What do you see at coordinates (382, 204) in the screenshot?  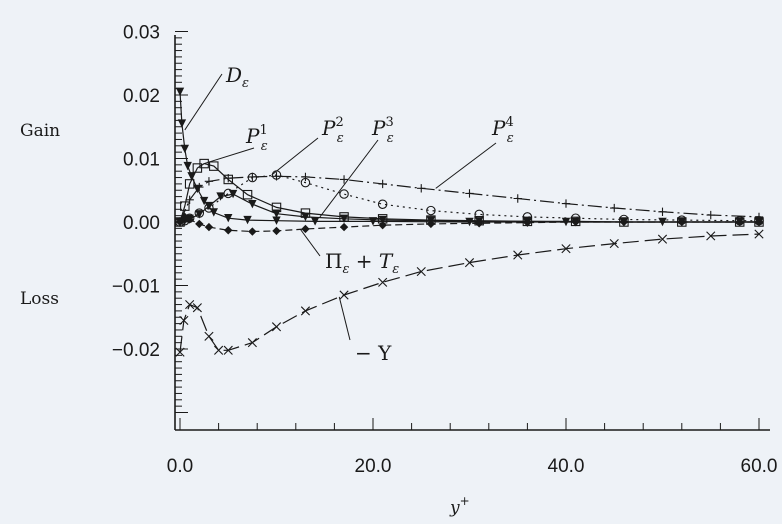 I see `marker-circle-shape` at bounding box center [382, 204].